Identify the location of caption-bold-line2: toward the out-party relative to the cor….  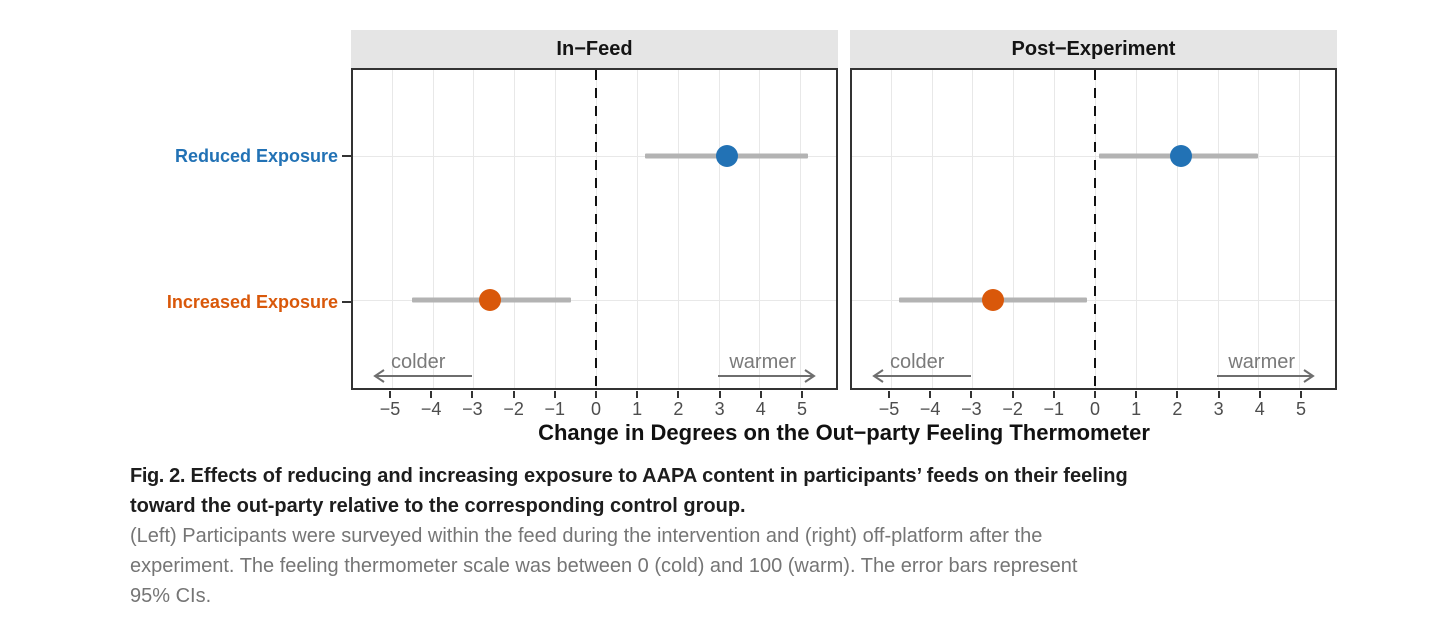
(438, 506).